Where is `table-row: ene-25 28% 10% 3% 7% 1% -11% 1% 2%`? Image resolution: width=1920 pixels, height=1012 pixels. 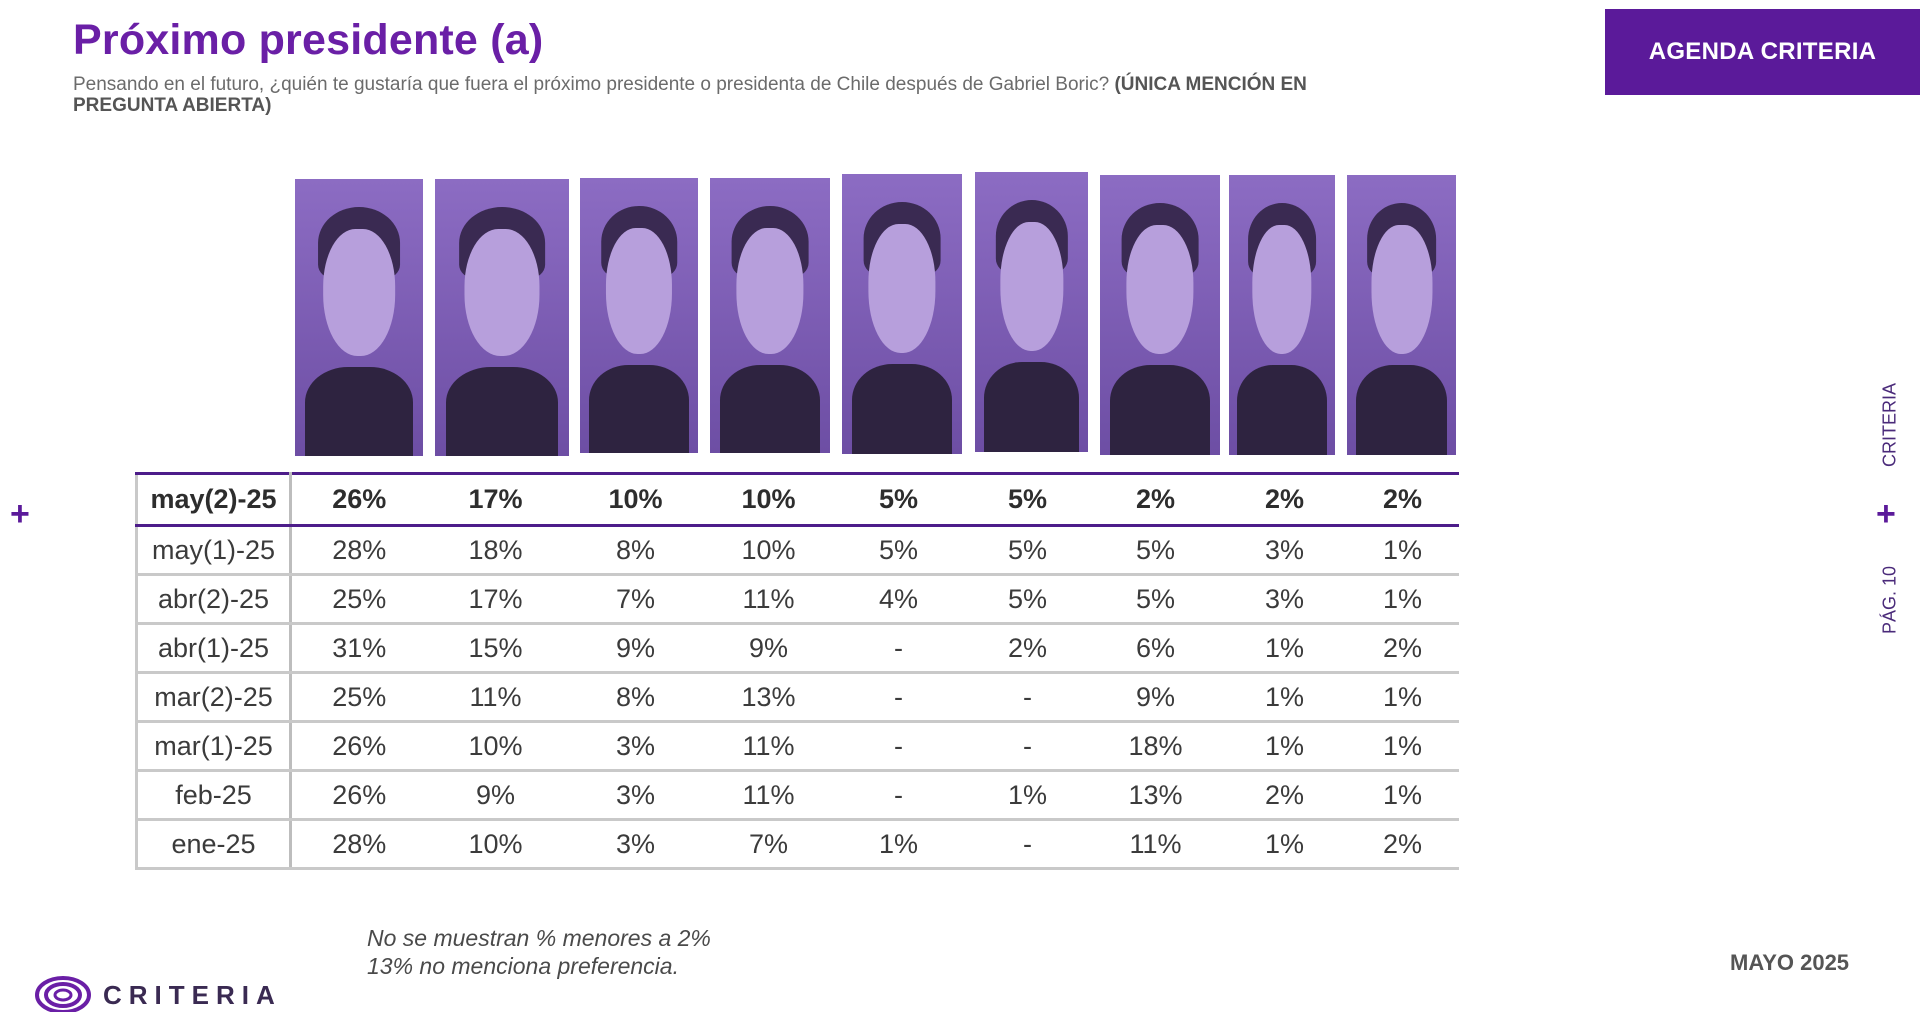
table-row: ene-25 28% 10% 3% 7% 1% -11% 1% 2% is located at coordinates (797, 844).